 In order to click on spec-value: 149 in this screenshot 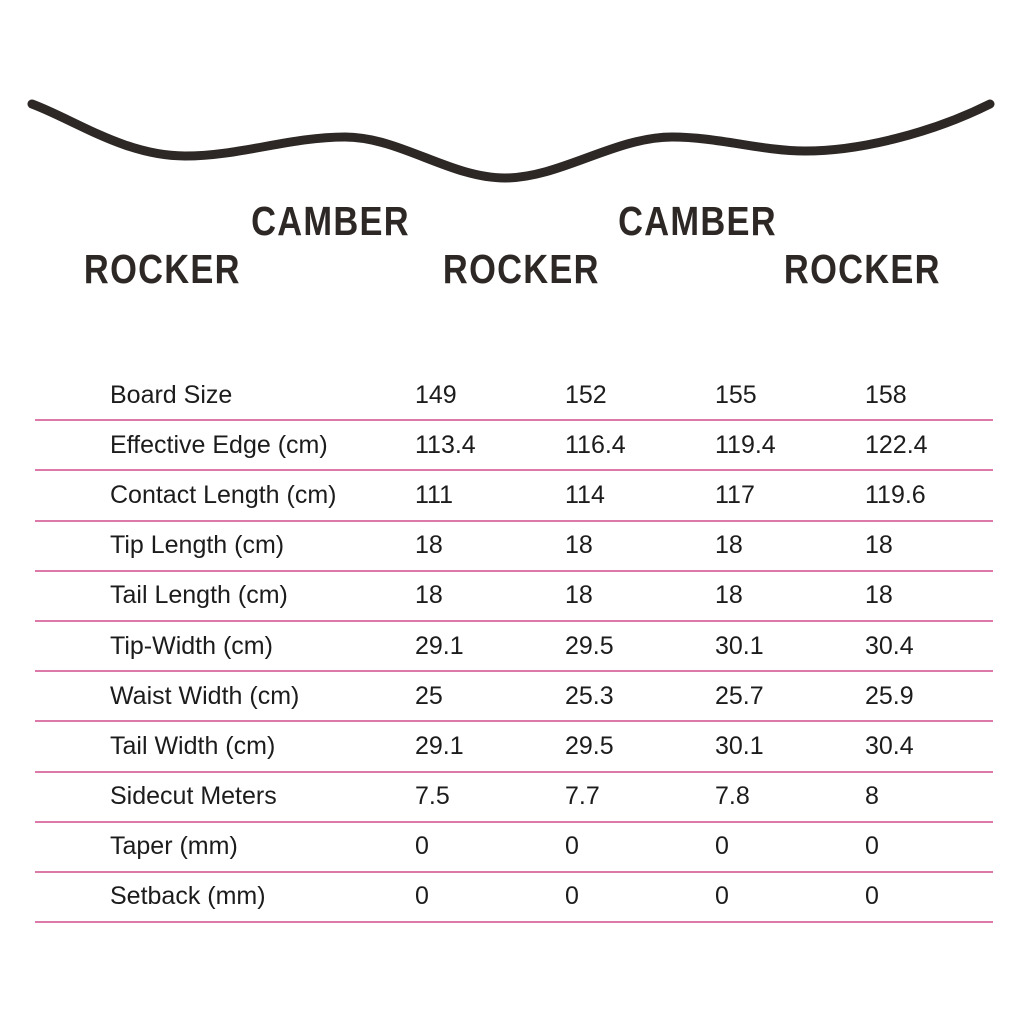, I will do `click(436, 394)`.